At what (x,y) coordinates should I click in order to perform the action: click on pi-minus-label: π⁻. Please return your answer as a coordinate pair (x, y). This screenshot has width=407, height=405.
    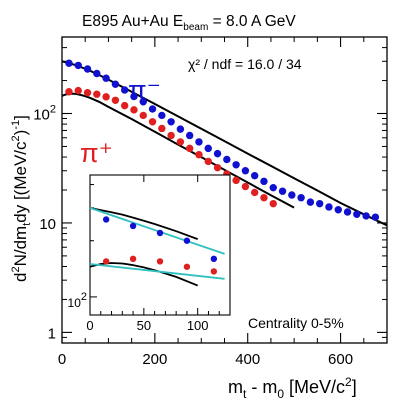
    Looking at the image, I should click on (144, 90).